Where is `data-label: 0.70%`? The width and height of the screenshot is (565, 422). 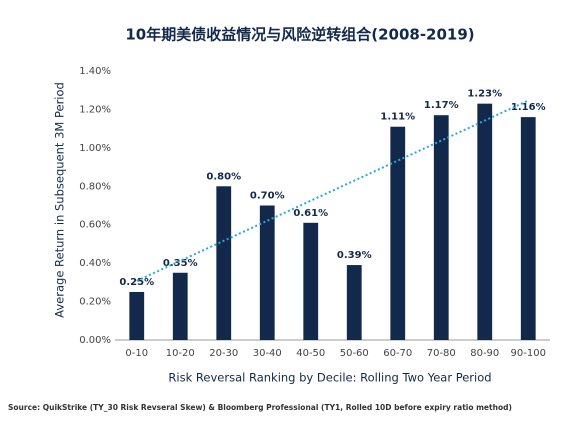
data-label: 0.70% is located at coordinates (267, 196).